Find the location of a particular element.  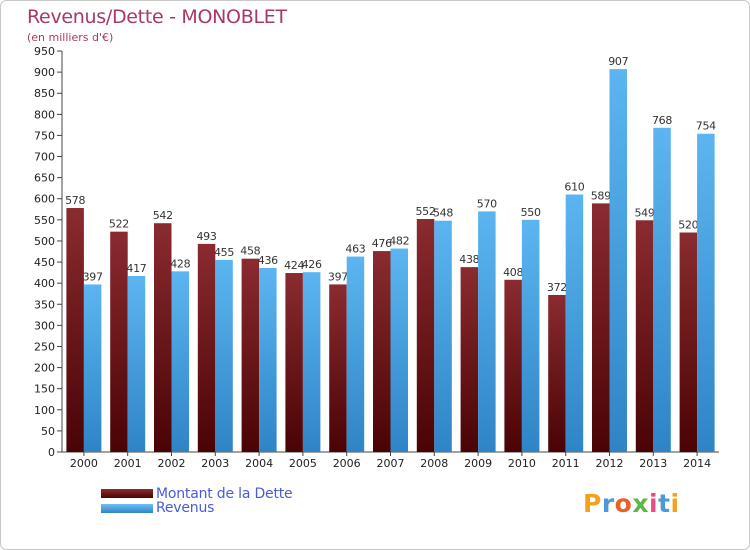

data-label-dette: 552 is located at coordinates (425, 211).